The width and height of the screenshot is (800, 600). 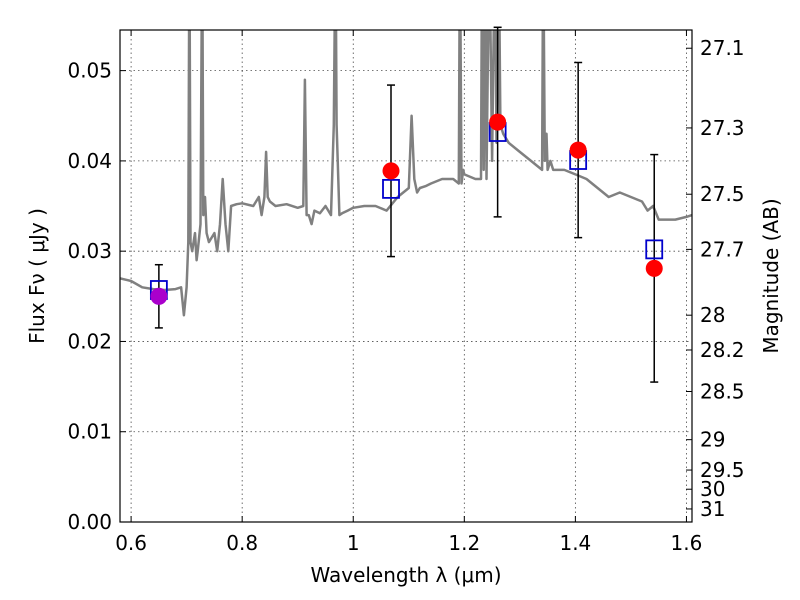 I want to click on y2-tick-label: 27.3, so click(x=722, y=128).